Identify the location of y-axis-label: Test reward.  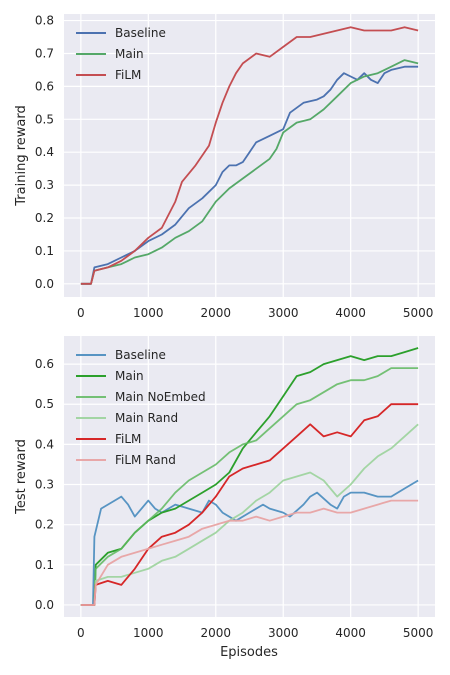
(21, 477).